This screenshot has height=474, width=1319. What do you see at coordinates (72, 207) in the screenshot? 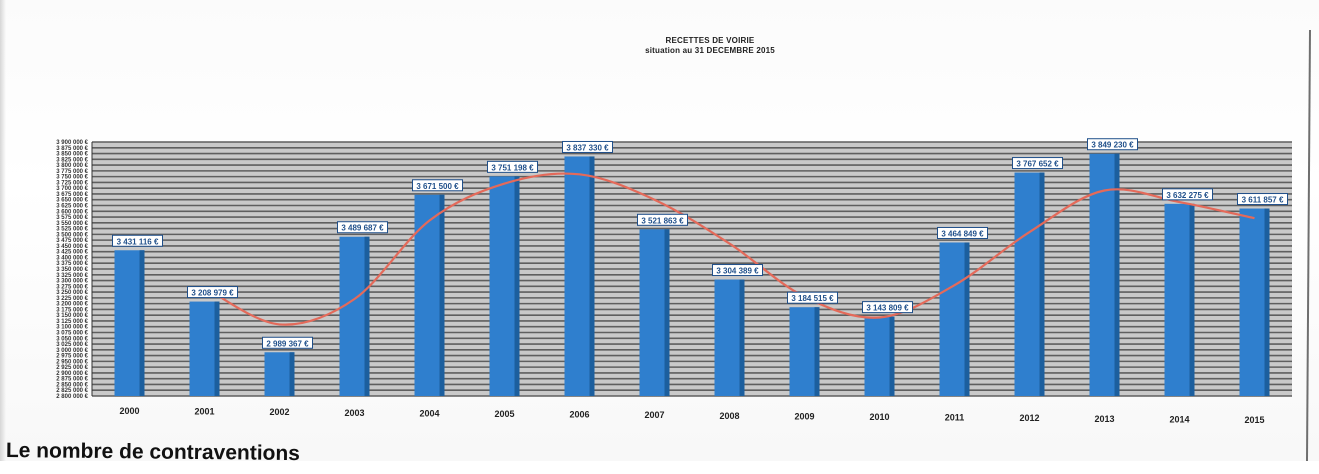
I see `y-tick-label: 3 625 000 €` at bounding box center [72, 207].